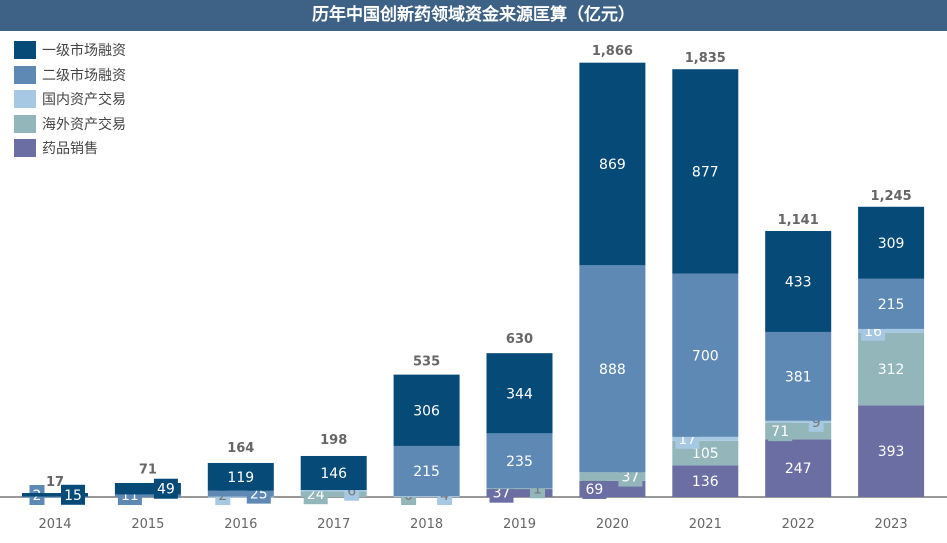  Describe the element at coordinates (798, 220) in the screenshot. I see `total-label: 1,141` at that location.